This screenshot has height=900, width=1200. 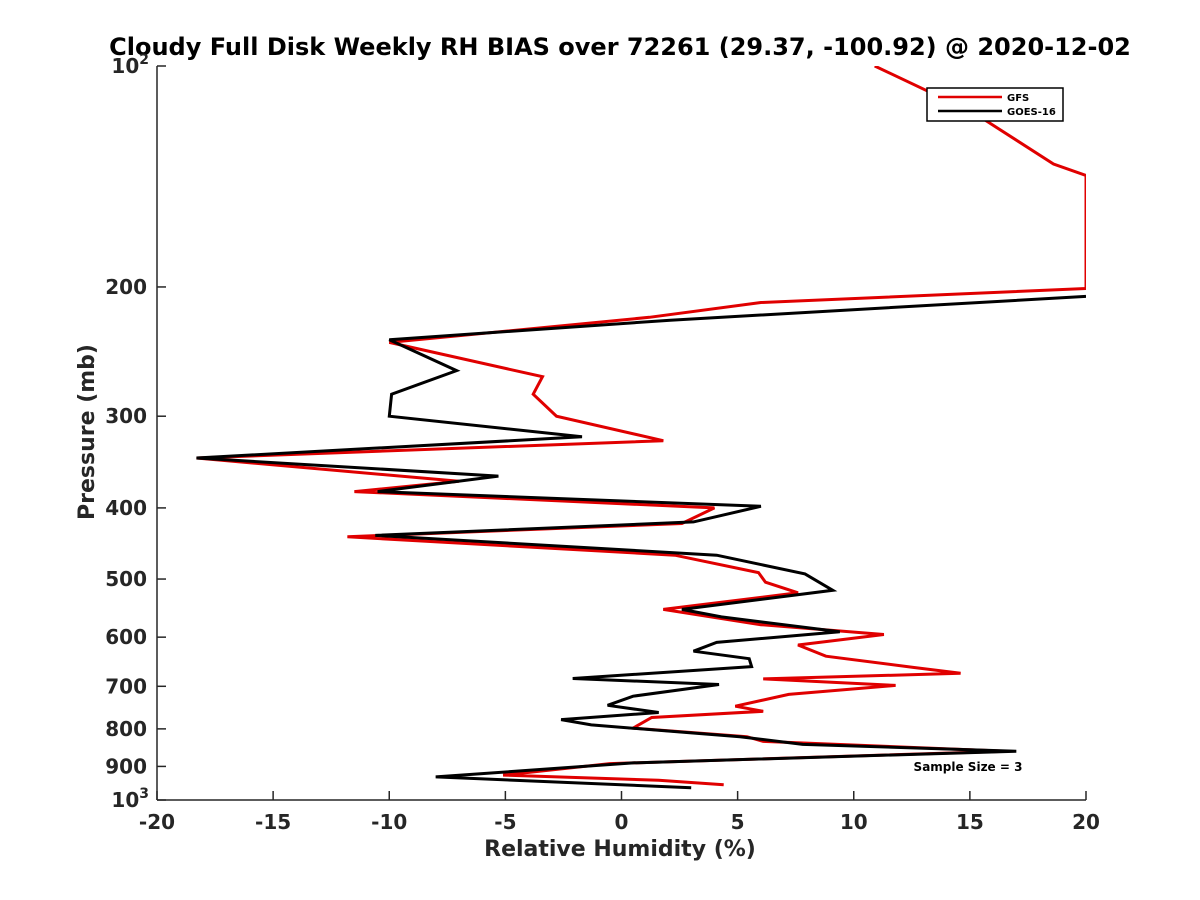 What do you see at coordinates (968, 767) in the screenshot?
I see `sample-size-annotation: Sample Size = 3` at bounding box center [968, 767].